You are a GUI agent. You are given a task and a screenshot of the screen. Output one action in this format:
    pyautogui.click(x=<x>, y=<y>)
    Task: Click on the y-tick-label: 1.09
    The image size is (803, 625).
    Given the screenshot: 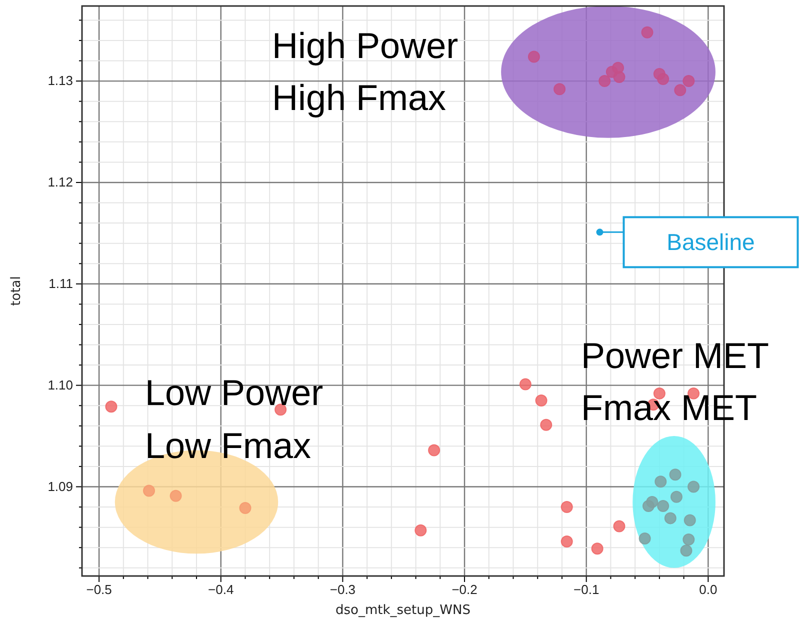 What is the action you would take?
    pyautogui.click(x=60, y=486)
    